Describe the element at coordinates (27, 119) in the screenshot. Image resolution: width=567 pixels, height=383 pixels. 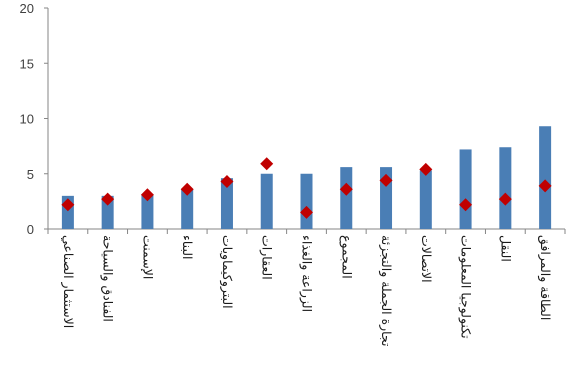
I see `y-tick-label: 10` at that location.